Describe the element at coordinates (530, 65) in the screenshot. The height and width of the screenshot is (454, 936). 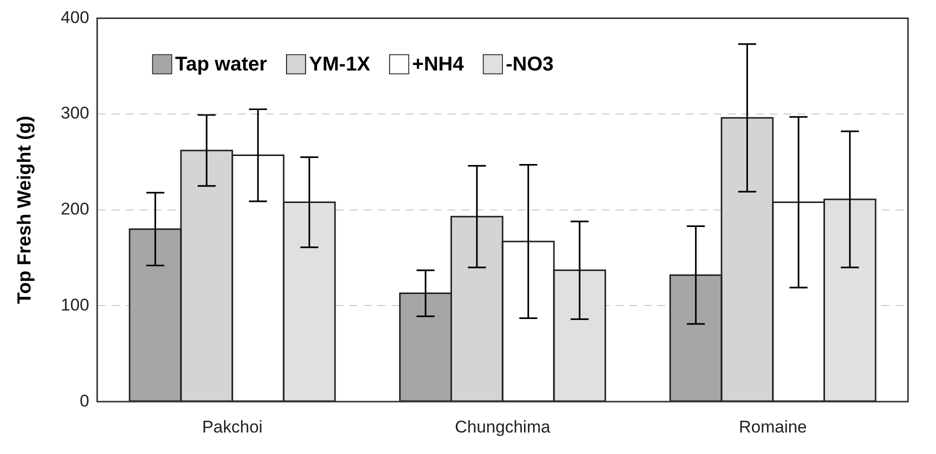
I see `legend-label: -NO3` at that location.